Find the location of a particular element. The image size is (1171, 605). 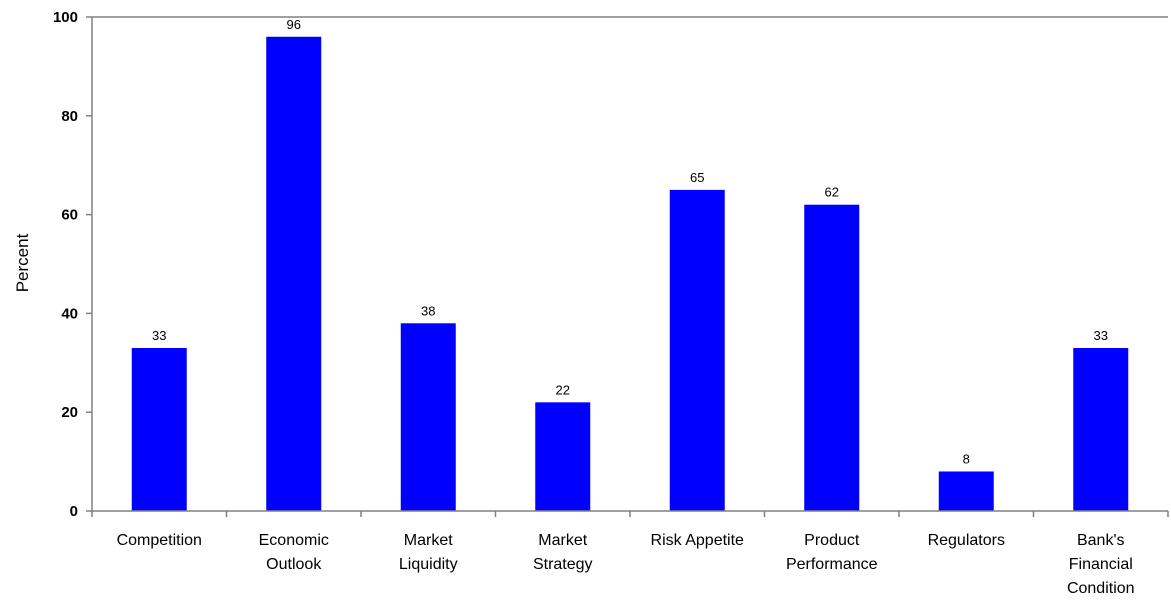

x-category-label-line: Regulators is located at coordinates (966, 540).